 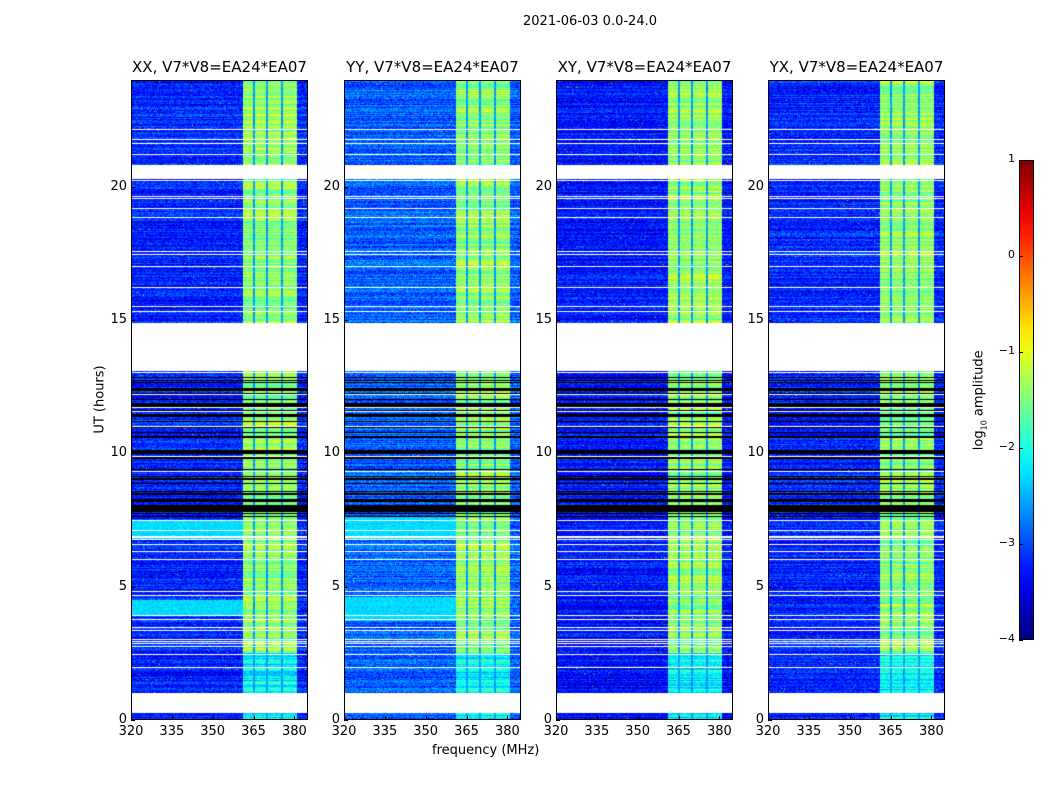 What do you see at coordinates (432, 67) in the screenshot?
I see `panel-title: YY, V7*V8=EA24*EA07` at bounding box center [432, 67].